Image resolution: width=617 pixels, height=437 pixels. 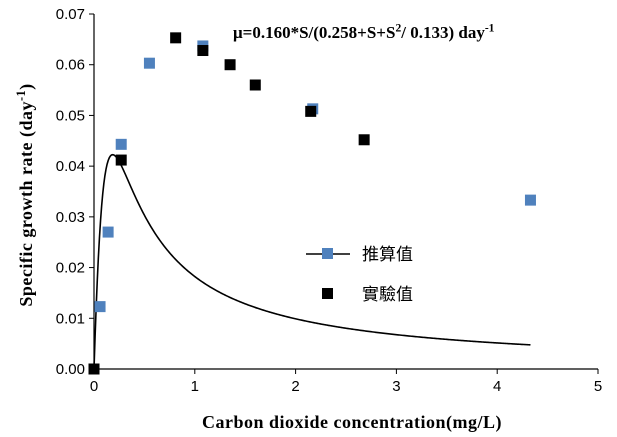 What do you see at coordinates (346, 382) in the screenshot?
I see `x-axis-ticks: 0 1 2 3 4 5` at bounding box center [346, 382].